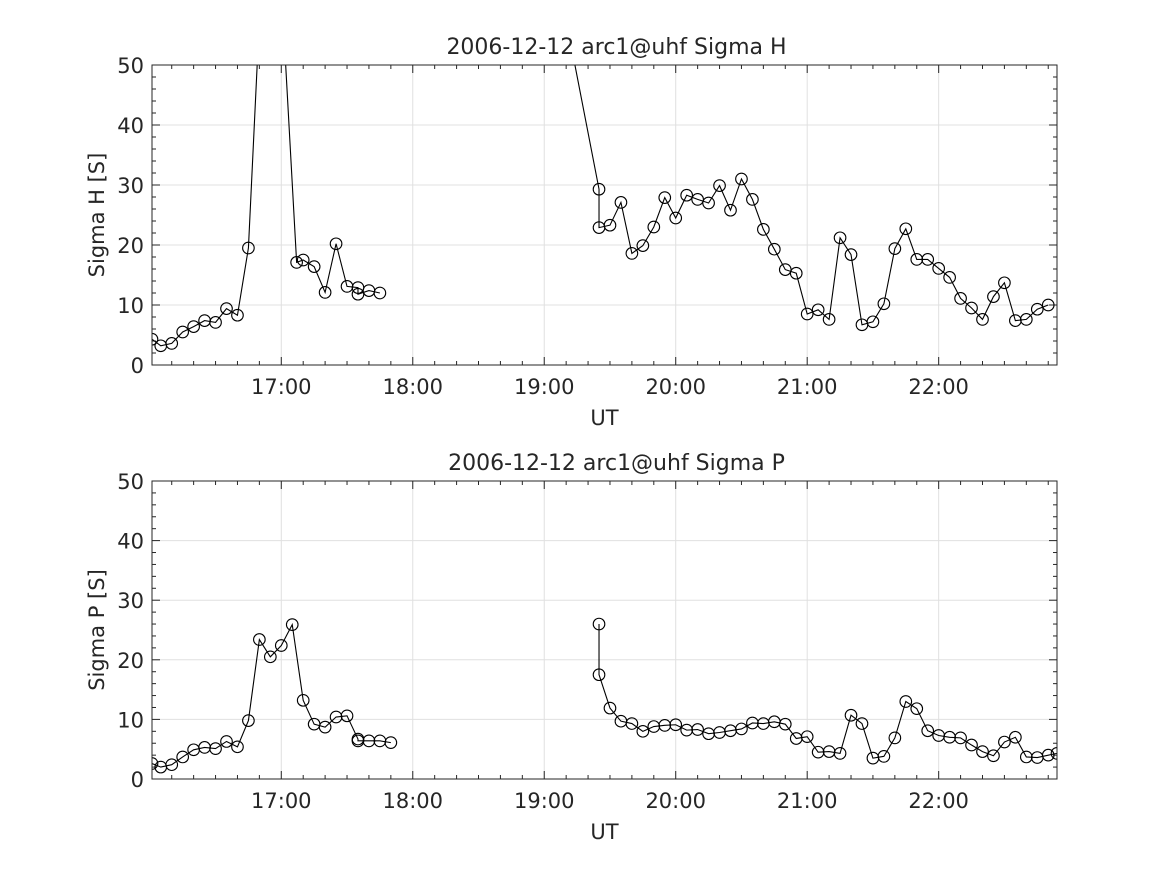 This screenshot has width=1167, height=875. What do you see at coordinates (807, 387) in the screenshot?
I see `x-tick-label: 21:00` at bounding box center [807, 387].